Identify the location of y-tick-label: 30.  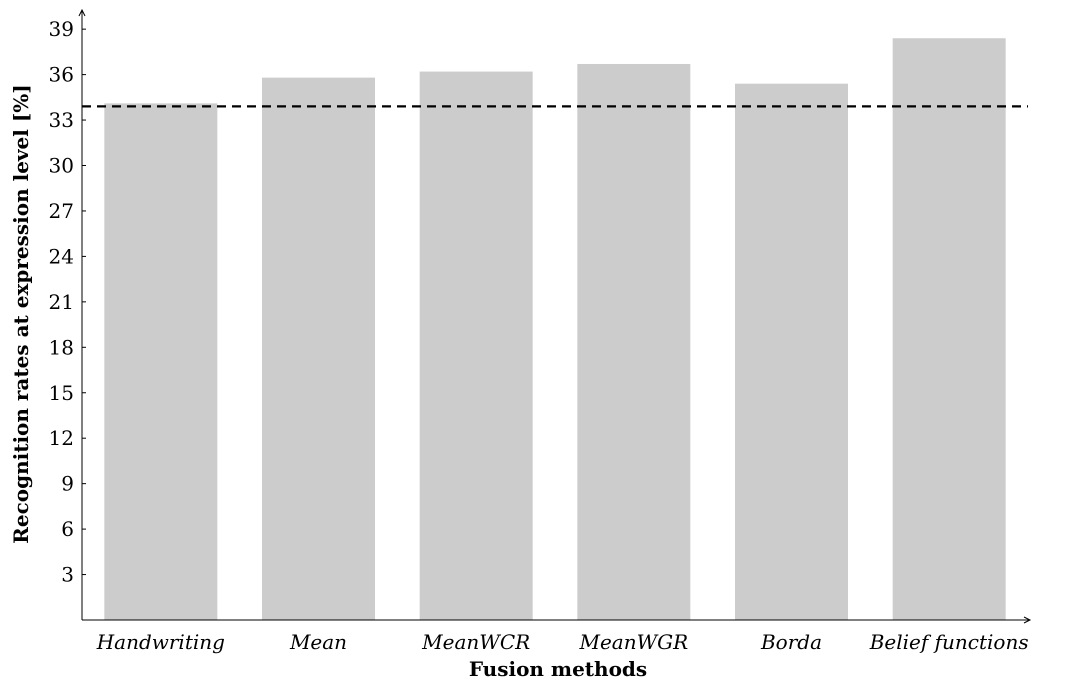
(61, 166).